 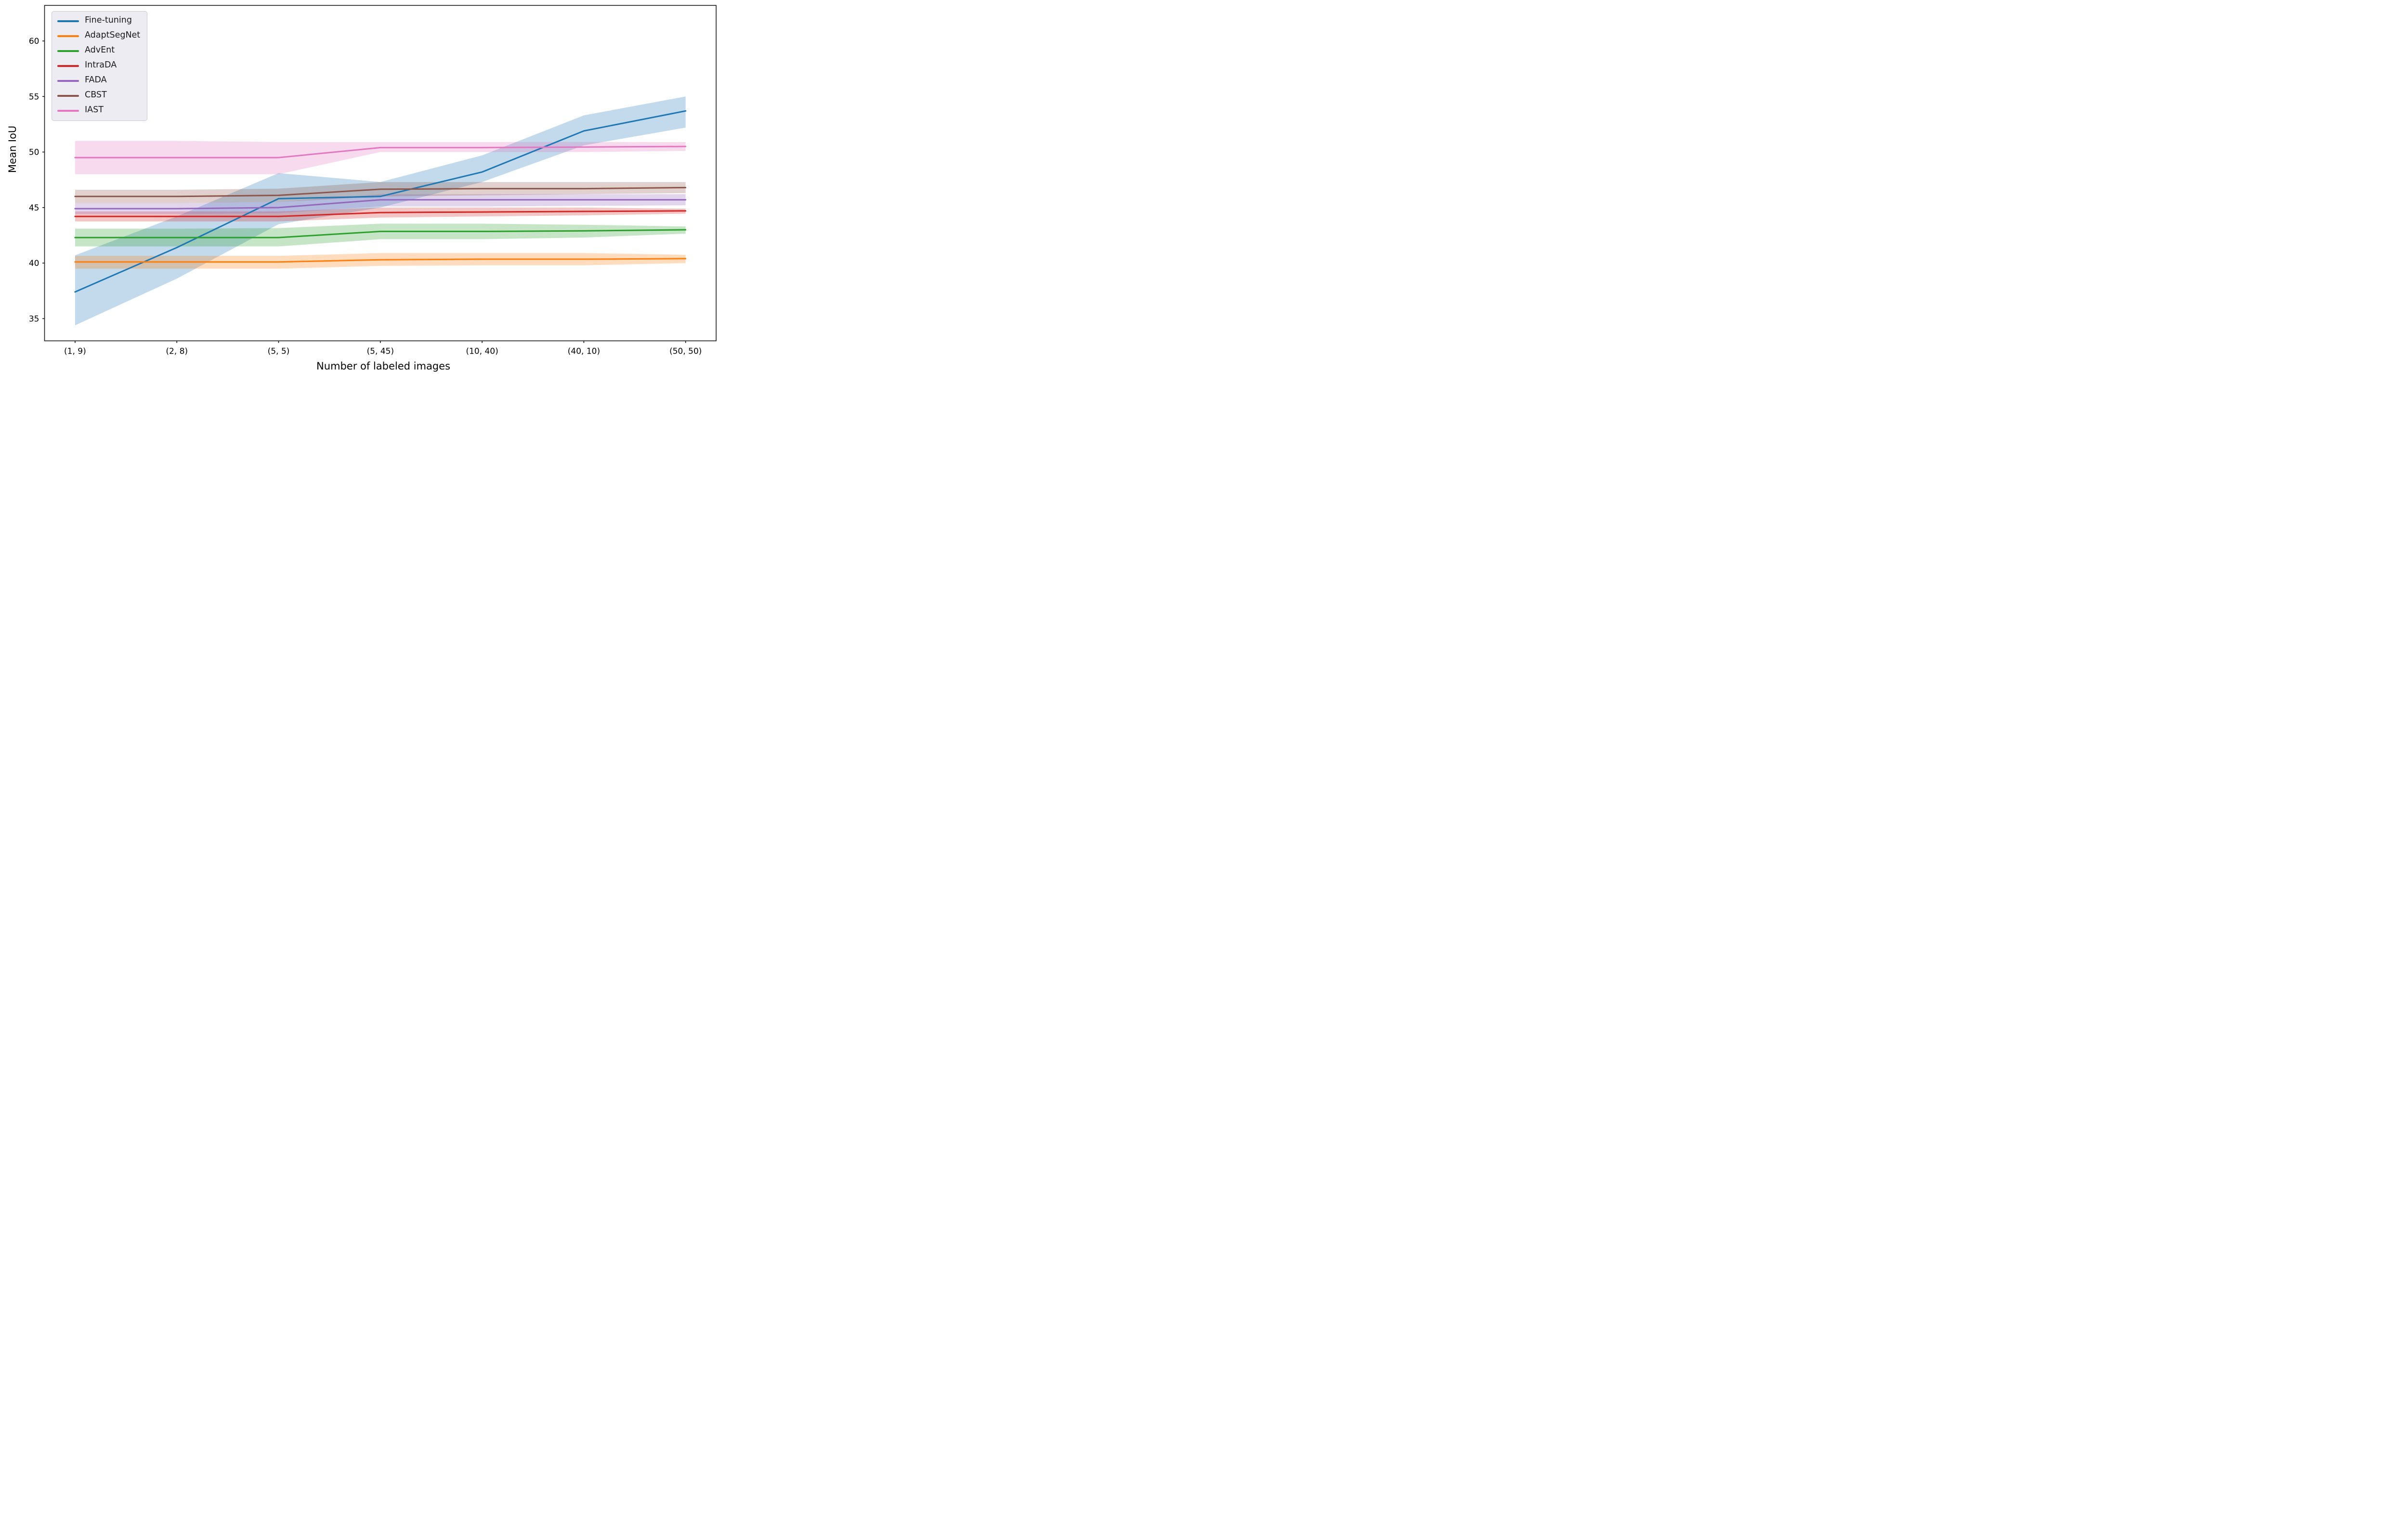 I want to click on legend-item-label: AdvEnt, so click(x=100, y=50).